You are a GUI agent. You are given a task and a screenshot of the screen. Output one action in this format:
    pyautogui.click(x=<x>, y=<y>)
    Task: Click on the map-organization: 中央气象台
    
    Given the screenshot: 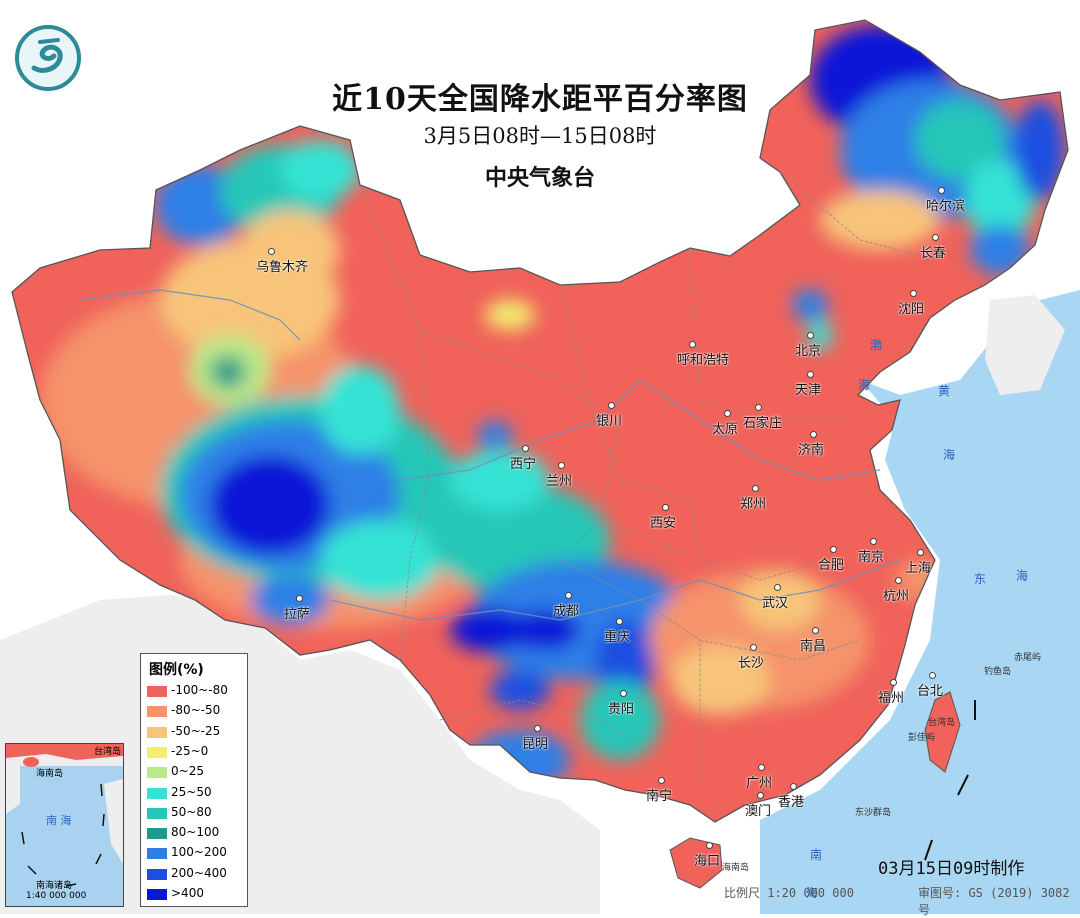 What is the action you would take?
    pyautogui.click(x=539, y=178)
    